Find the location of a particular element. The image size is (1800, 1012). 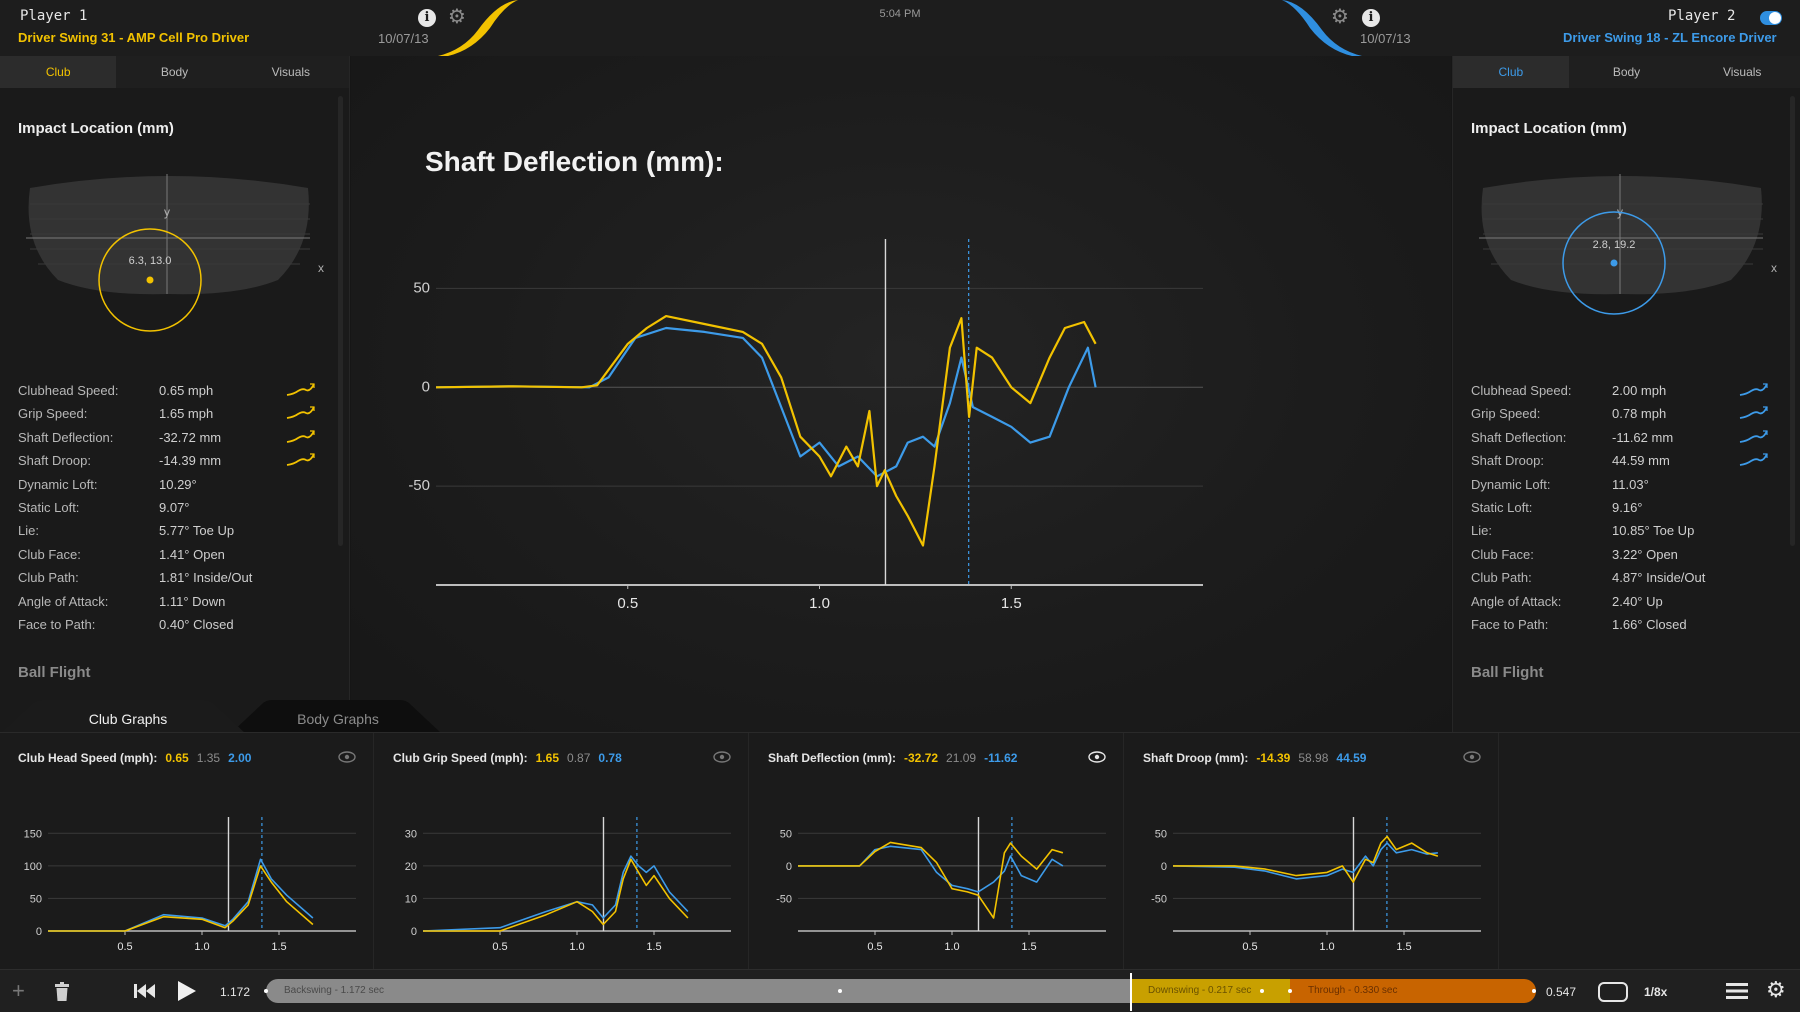

player1-swoosh is located at coordinates (478, 28).